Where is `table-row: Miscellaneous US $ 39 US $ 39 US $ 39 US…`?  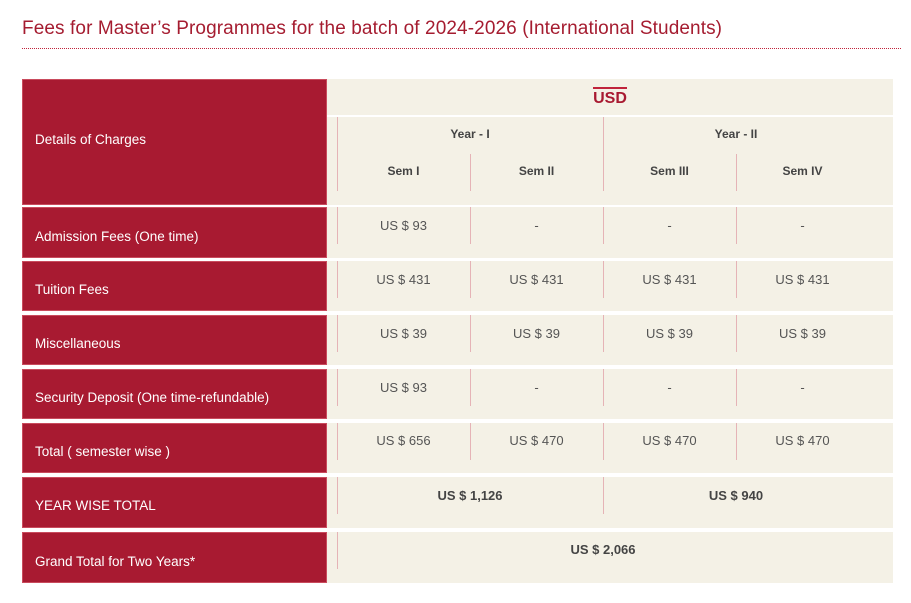
table-row: Miscellaneous US $ 39 US $ 39 US $ 39 US… is located at coordinates (457, 340).